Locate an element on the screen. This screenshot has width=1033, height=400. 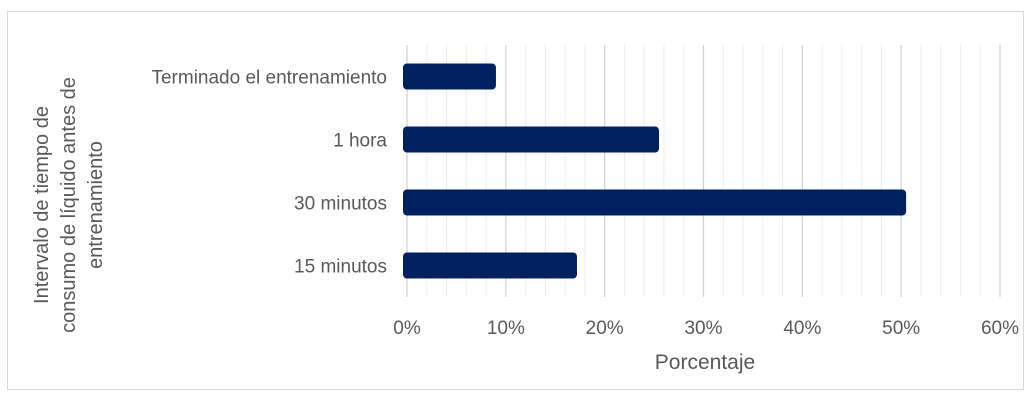
category-label: Terminado el entrenamiento is located at coordinates (269, 78).